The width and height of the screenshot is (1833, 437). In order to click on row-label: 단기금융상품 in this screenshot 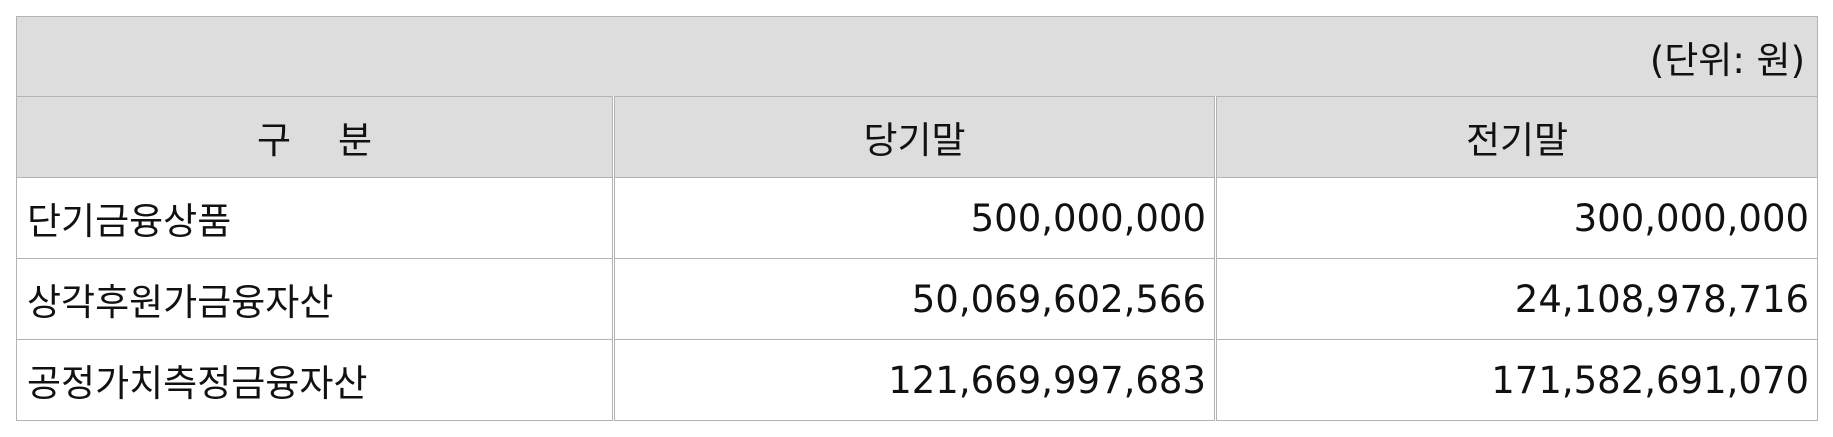, I will do `click(315, 218)`.